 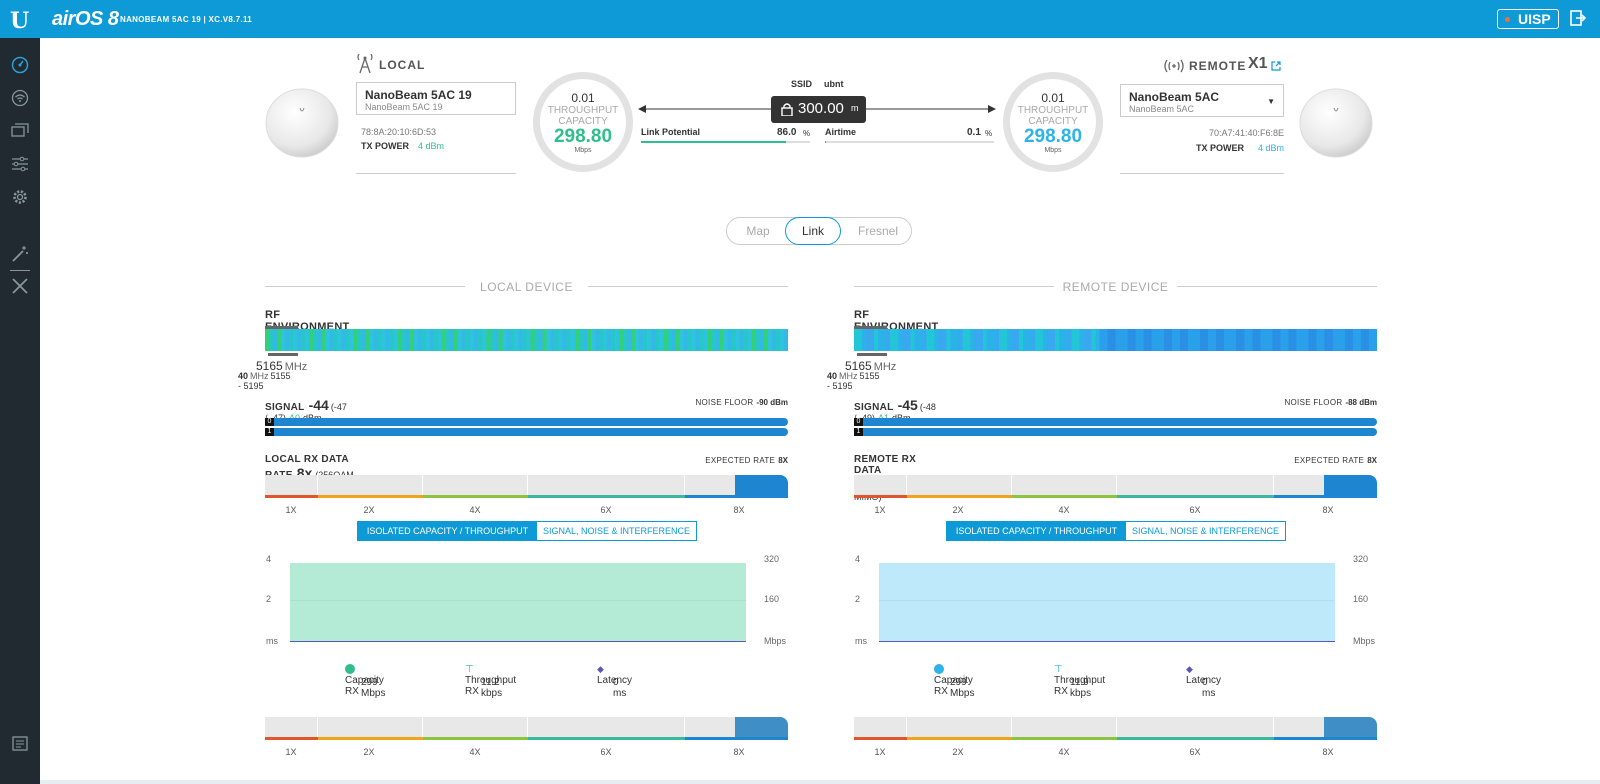 I want to click on local-rate-bar-history-tick: 4X, so click(x=475, y=752).